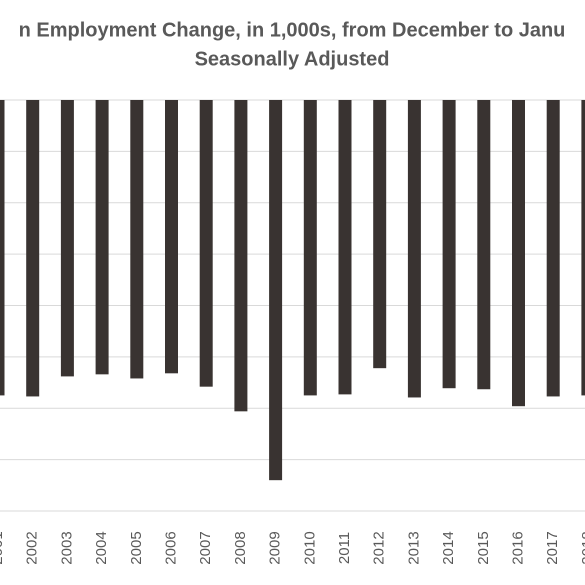 The width and height of the screenshot is (585, 585). What do you see at coordinates (379, 547) in the screenshot?
I see `x-tick-label: 2012` at bounding box center [379, 547].